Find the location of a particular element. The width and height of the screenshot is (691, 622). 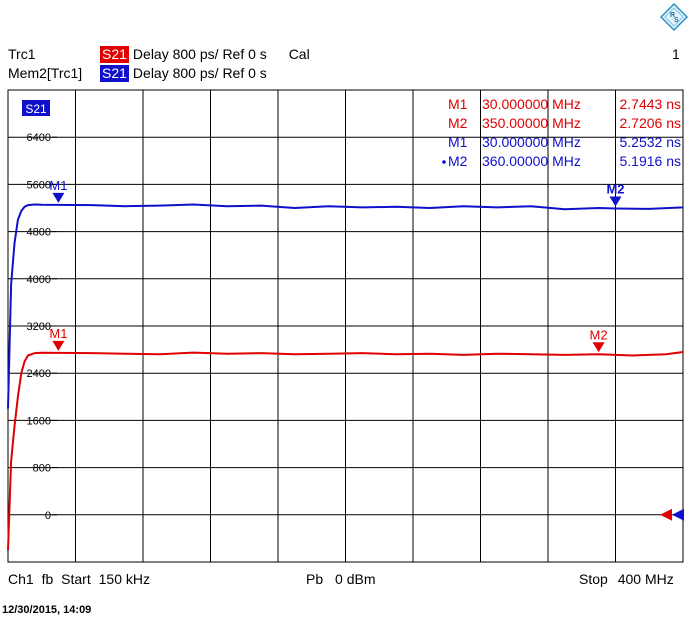

y-tick-label: 3200 is located at coordinates (39, 327).